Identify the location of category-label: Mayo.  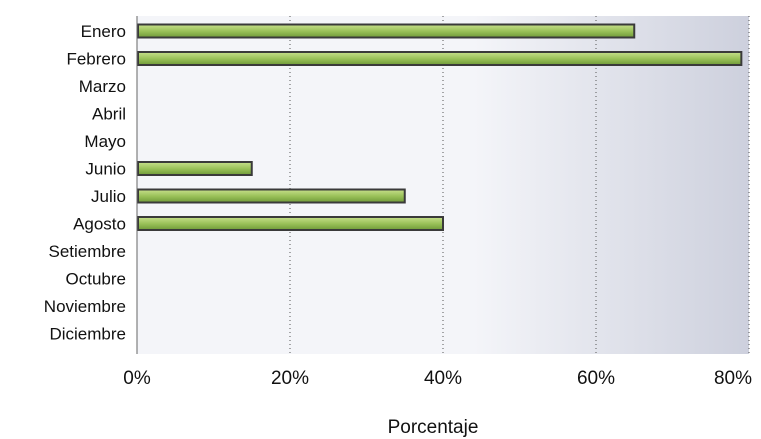
(105, 141).